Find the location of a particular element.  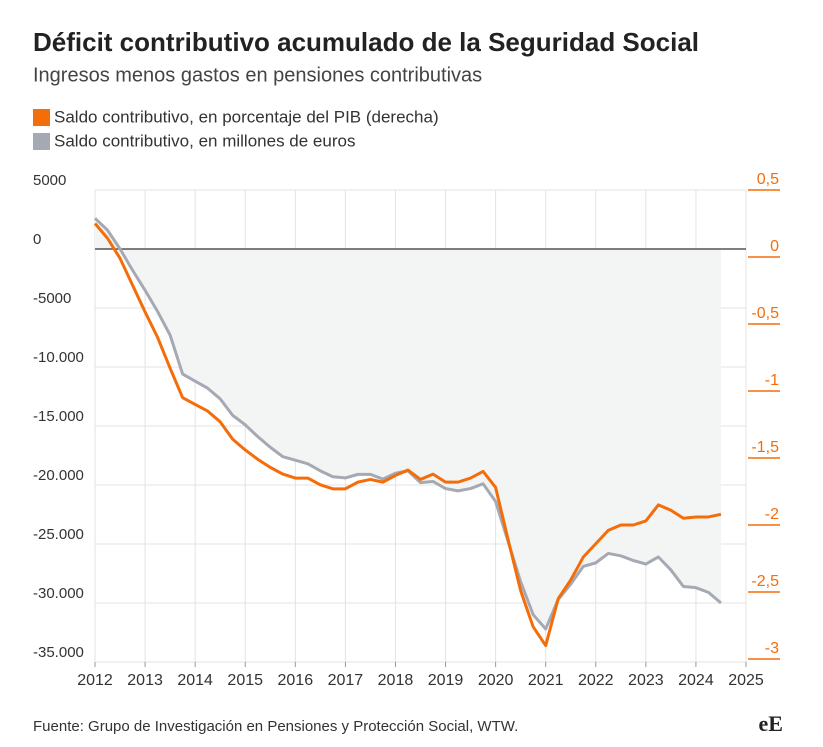

y-tick-label: -30.000 is located at coordinates (58, 593).